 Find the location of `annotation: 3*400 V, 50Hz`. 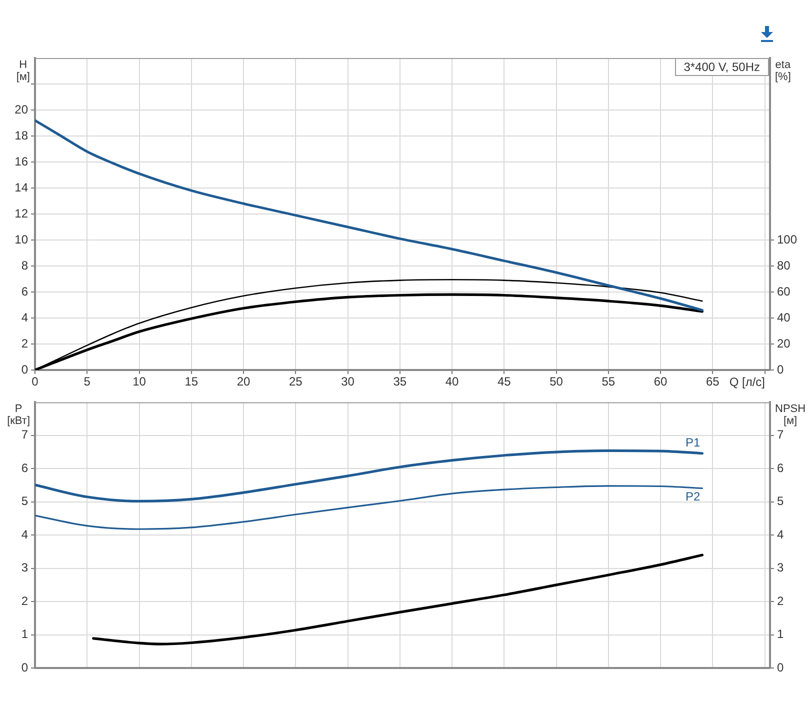

annotation: 3*400 V, 50Hz is located at coordinates (721, 67).